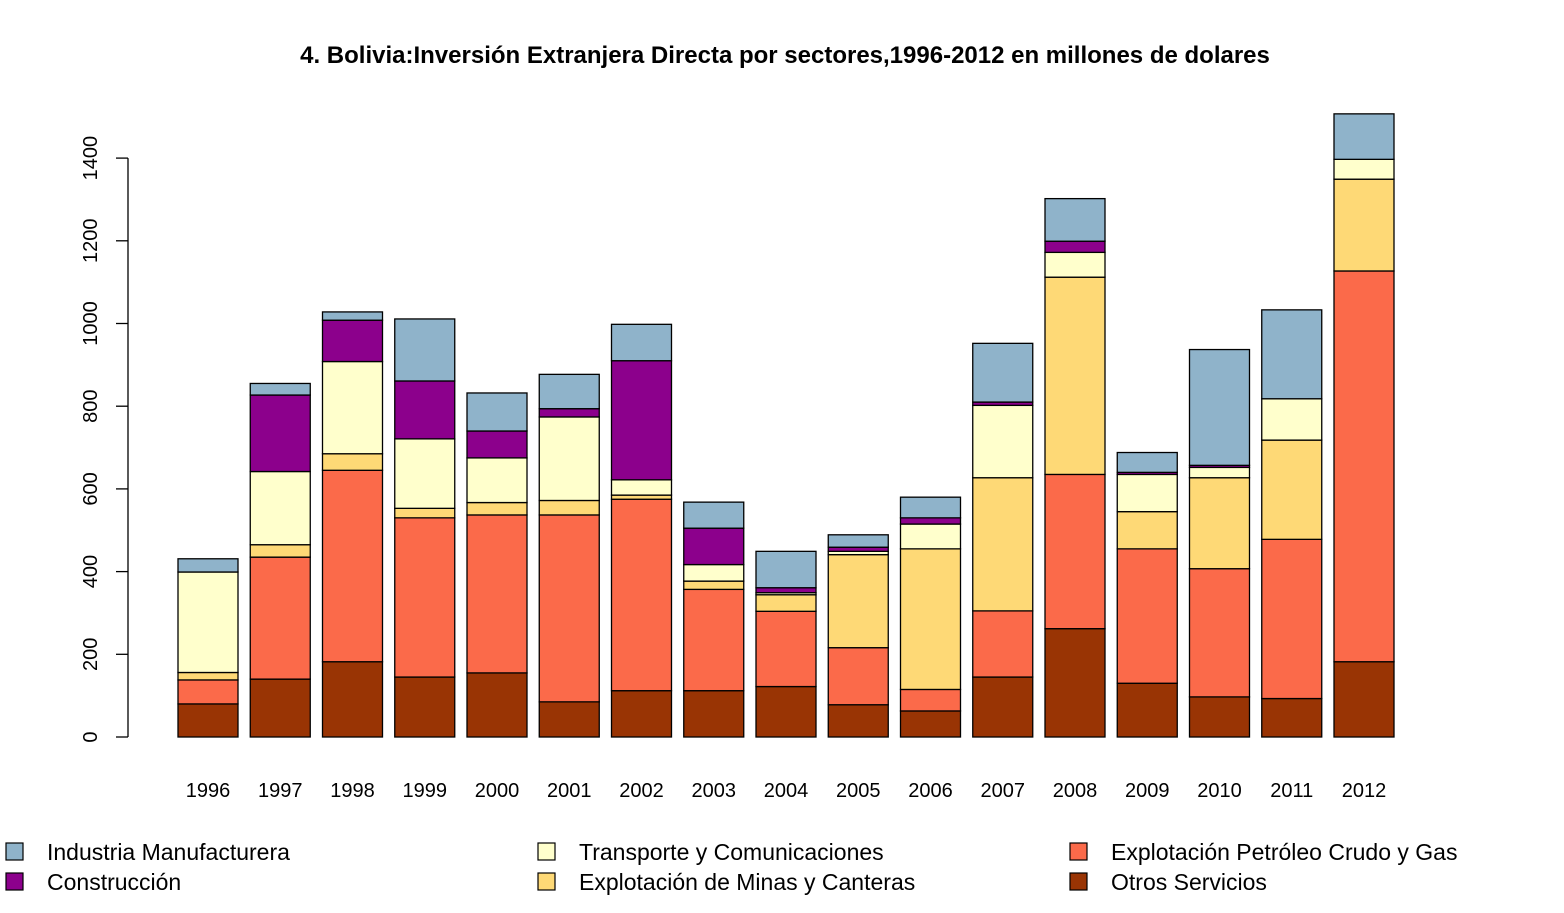 The image size is (1564, 913). I want to click on legend-item: Construcción, so click(93, 882).